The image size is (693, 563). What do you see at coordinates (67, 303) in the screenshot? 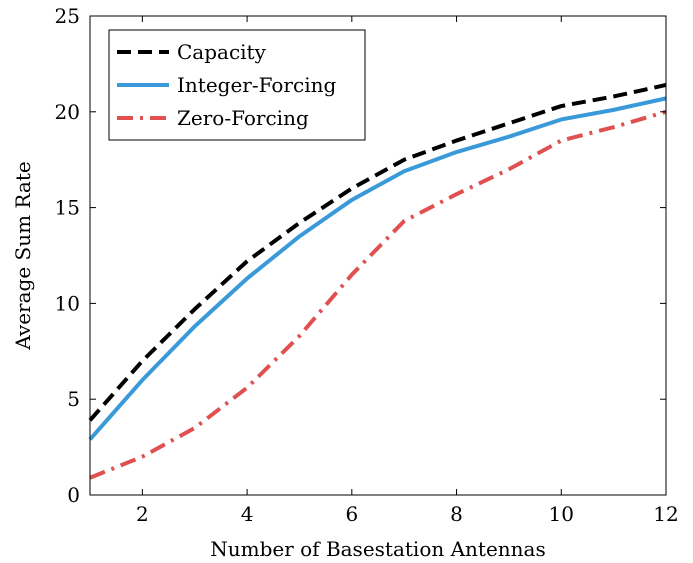
I see `y-tick-label: 10` at bounding box center [67, 303].